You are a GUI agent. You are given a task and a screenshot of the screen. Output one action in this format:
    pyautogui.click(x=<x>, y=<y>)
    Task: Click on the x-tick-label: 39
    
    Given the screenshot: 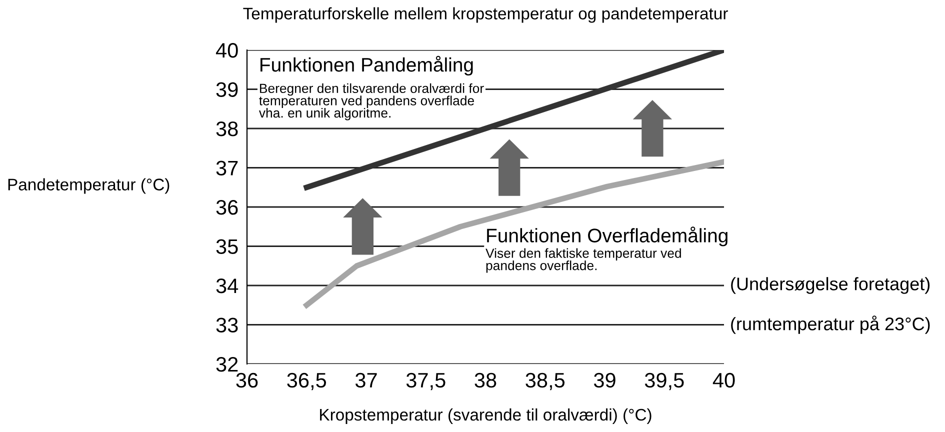 What is the action you would take?
    pyautogui.click(x=605, y=380)
    